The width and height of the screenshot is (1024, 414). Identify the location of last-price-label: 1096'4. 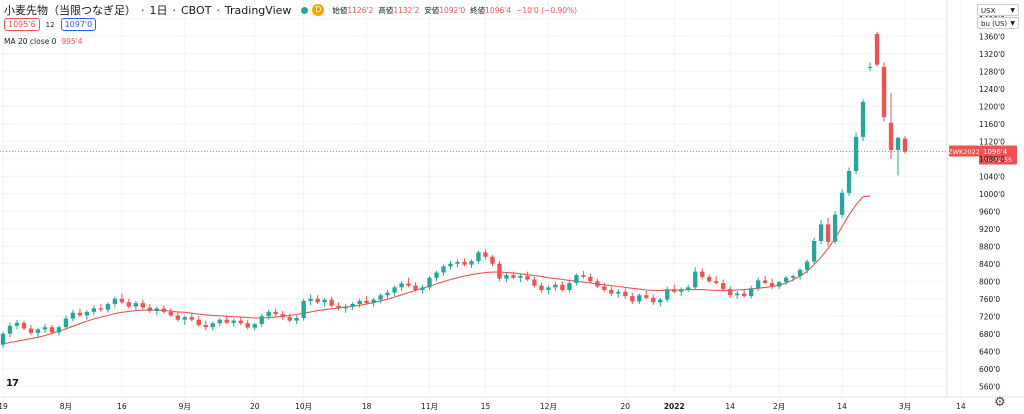
(995, 152).